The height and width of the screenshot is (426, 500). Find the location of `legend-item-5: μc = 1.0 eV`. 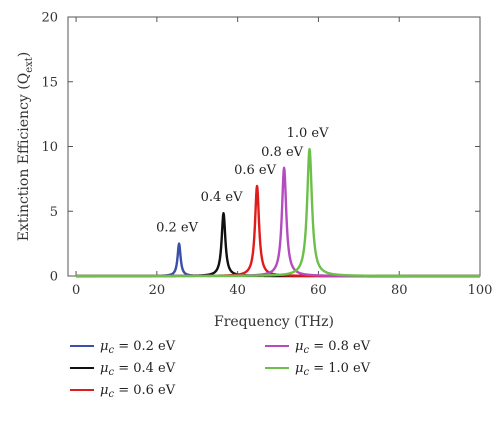

legend-item-5: μc = 1.0 eV is located at coordinates (318, 369).